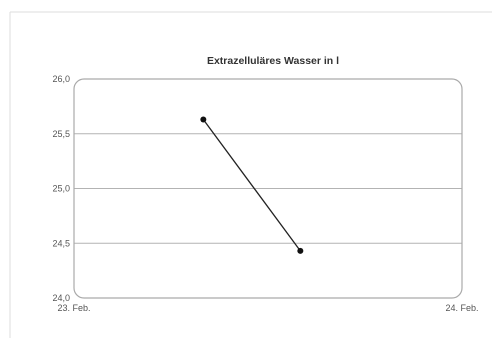  What do you see at coordinates (61, 79) in the screenshot?
I see `y-tick-label: 26,0` at bounding box center [61, 79].